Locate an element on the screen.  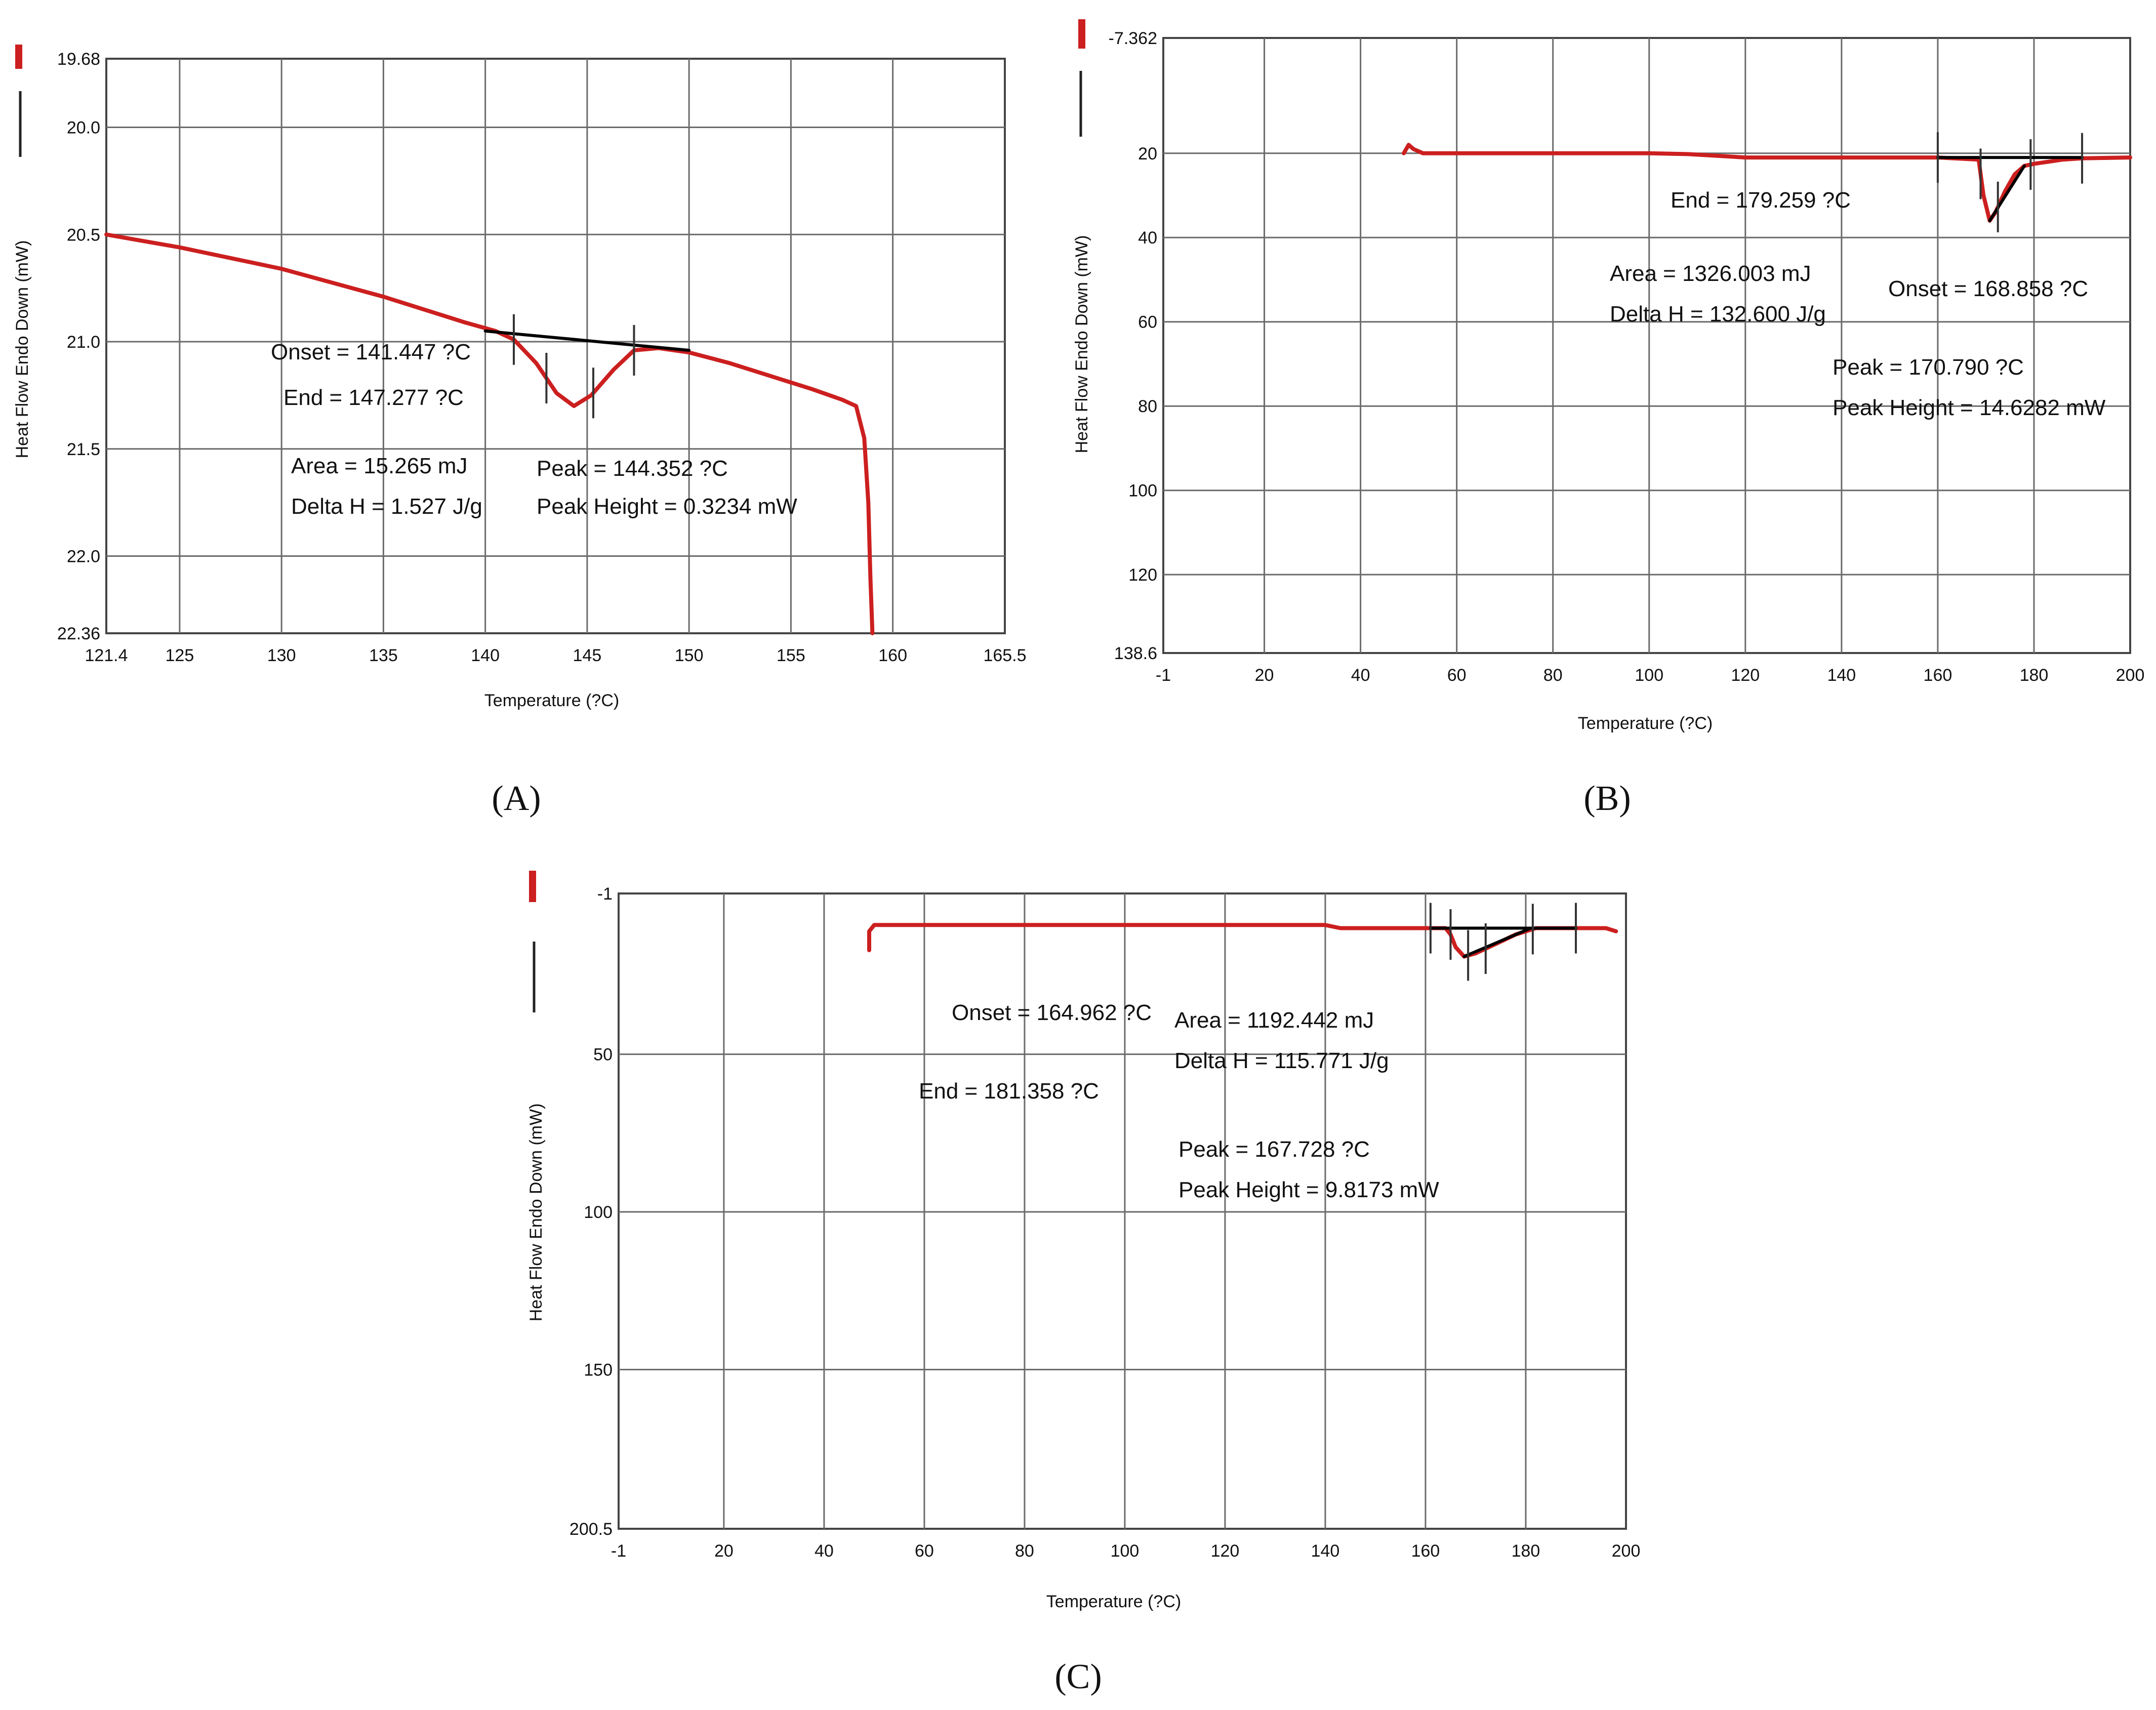
panel-caption: (B) is located at coordinates (1607, 798).